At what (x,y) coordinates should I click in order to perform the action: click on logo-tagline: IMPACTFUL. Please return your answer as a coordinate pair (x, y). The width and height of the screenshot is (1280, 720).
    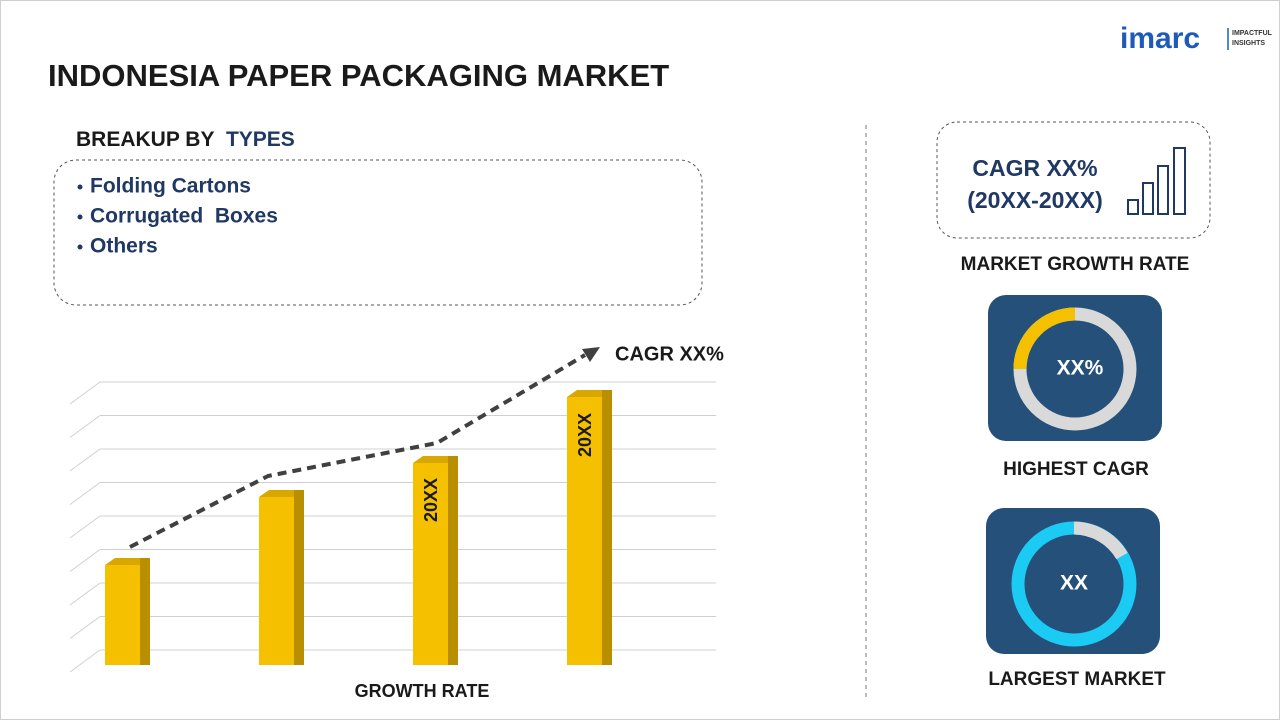
    Looking at the image, I should click on (1252, 33).